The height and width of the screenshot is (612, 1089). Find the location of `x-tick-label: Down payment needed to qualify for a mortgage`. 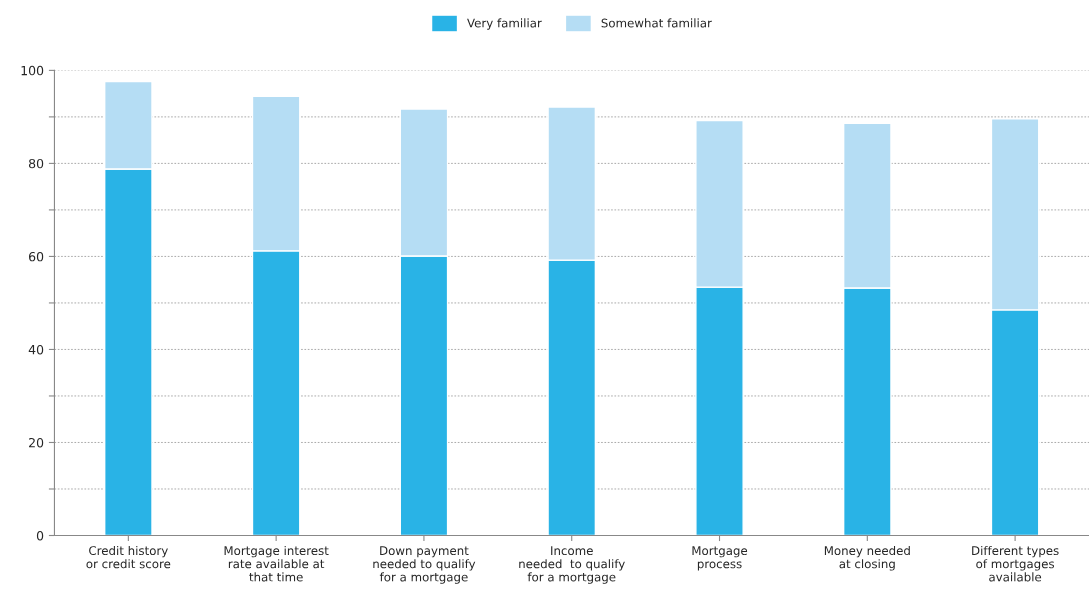

x-tick-label: Down payment needed to qualify for a mortgage is located at coordinates (424, 565).